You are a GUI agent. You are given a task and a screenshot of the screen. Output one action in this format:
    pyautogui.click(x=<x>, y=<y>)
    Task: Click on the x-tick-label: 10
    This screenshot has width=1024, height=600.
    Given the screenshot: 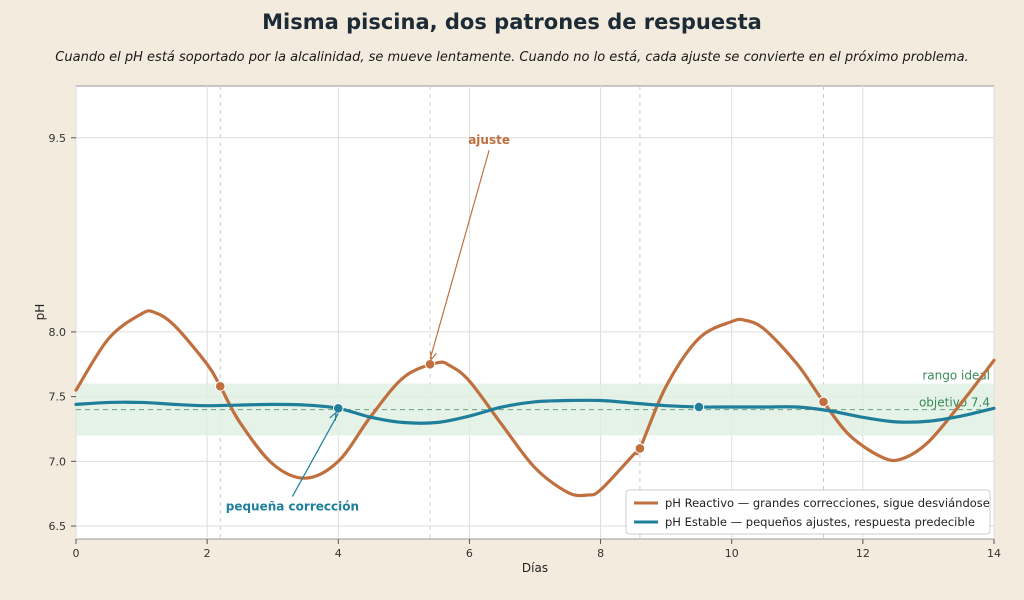 What is the action you would take?
    pyautogui.click(x=732, y=553)
    